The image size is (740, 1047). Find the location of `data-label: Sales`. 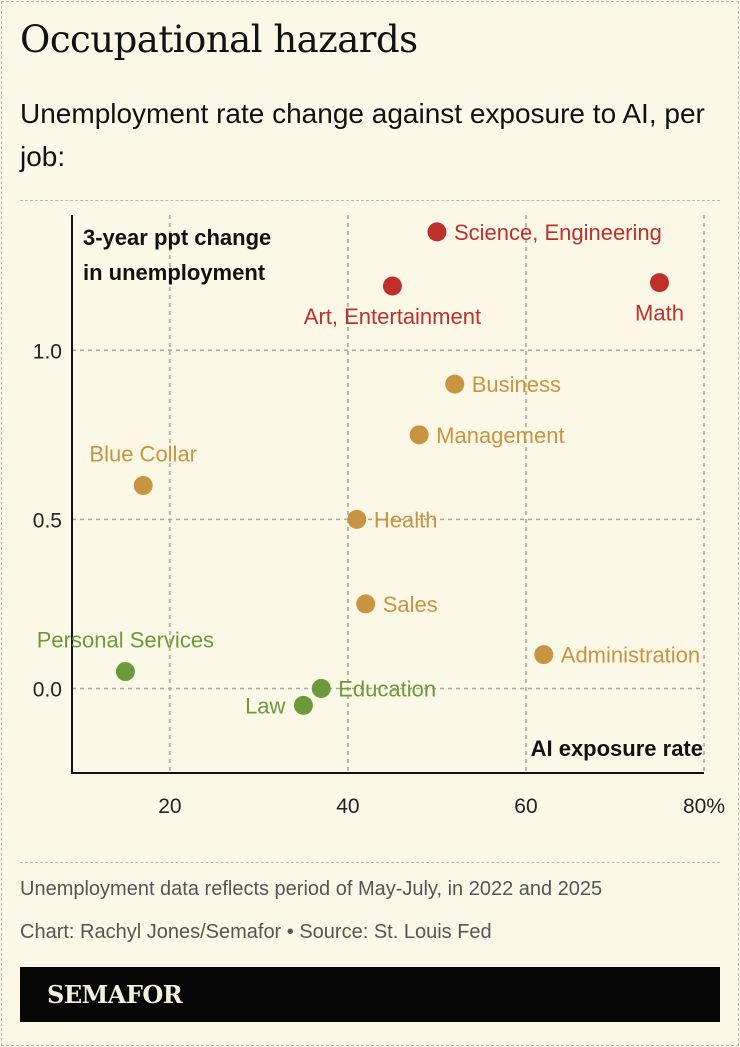

data-label: Sales is located at coordinates (410, 604).